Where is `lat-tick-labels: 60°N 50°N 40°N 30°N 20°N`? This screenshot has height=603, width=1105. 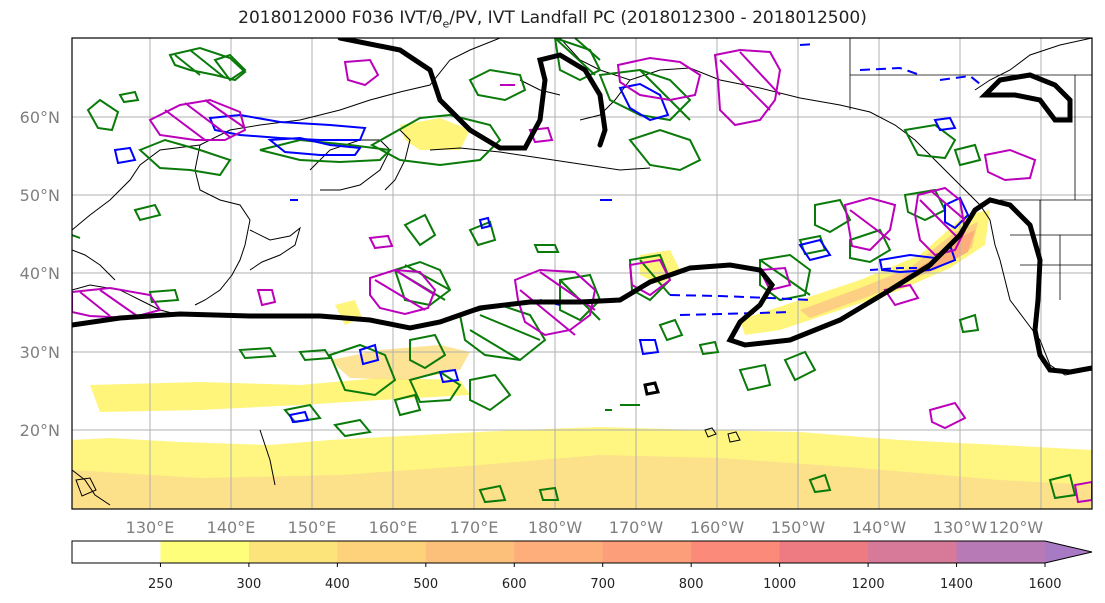 lat-tick-labels: 60°N 50°N 40°N 30°N 20°N is located at coordinates (40, 274).